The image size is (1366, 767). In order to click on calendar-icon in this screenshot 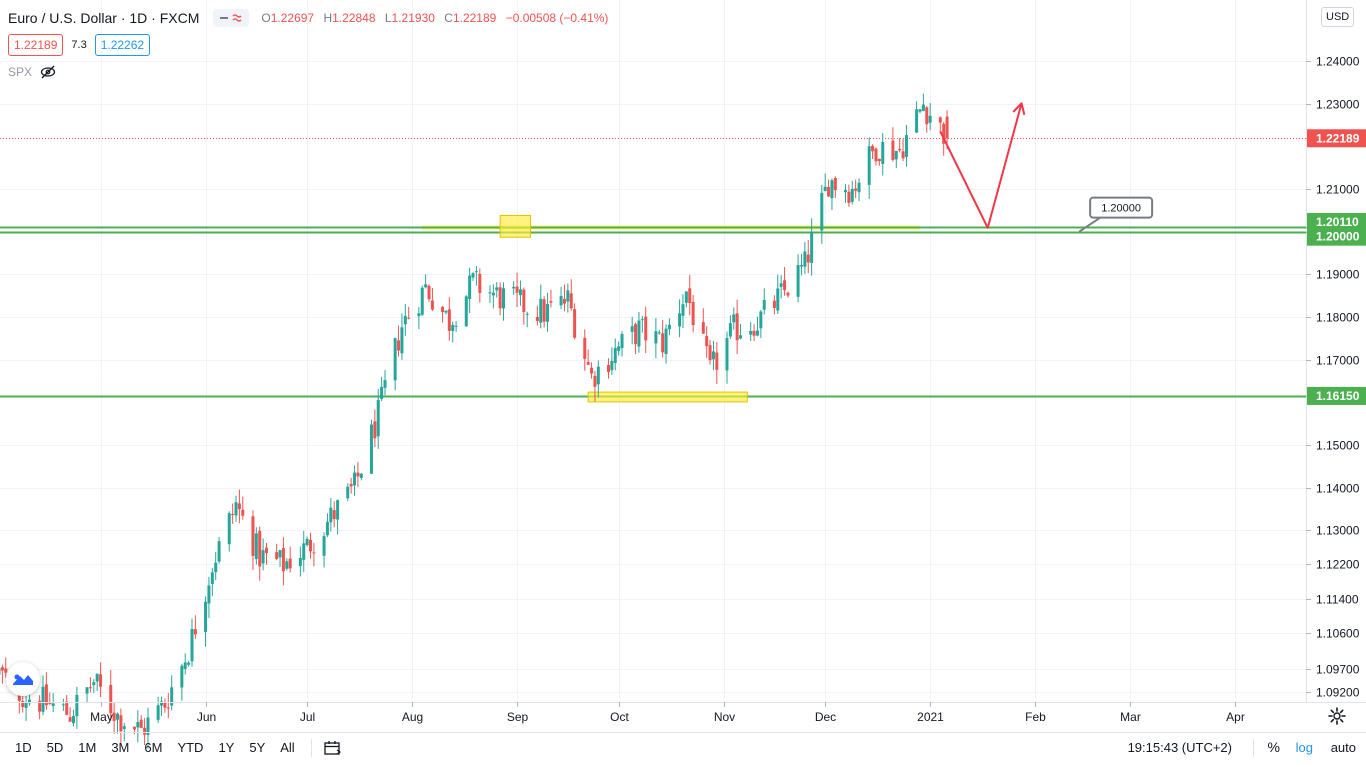, I will do `click(333, 748)`.